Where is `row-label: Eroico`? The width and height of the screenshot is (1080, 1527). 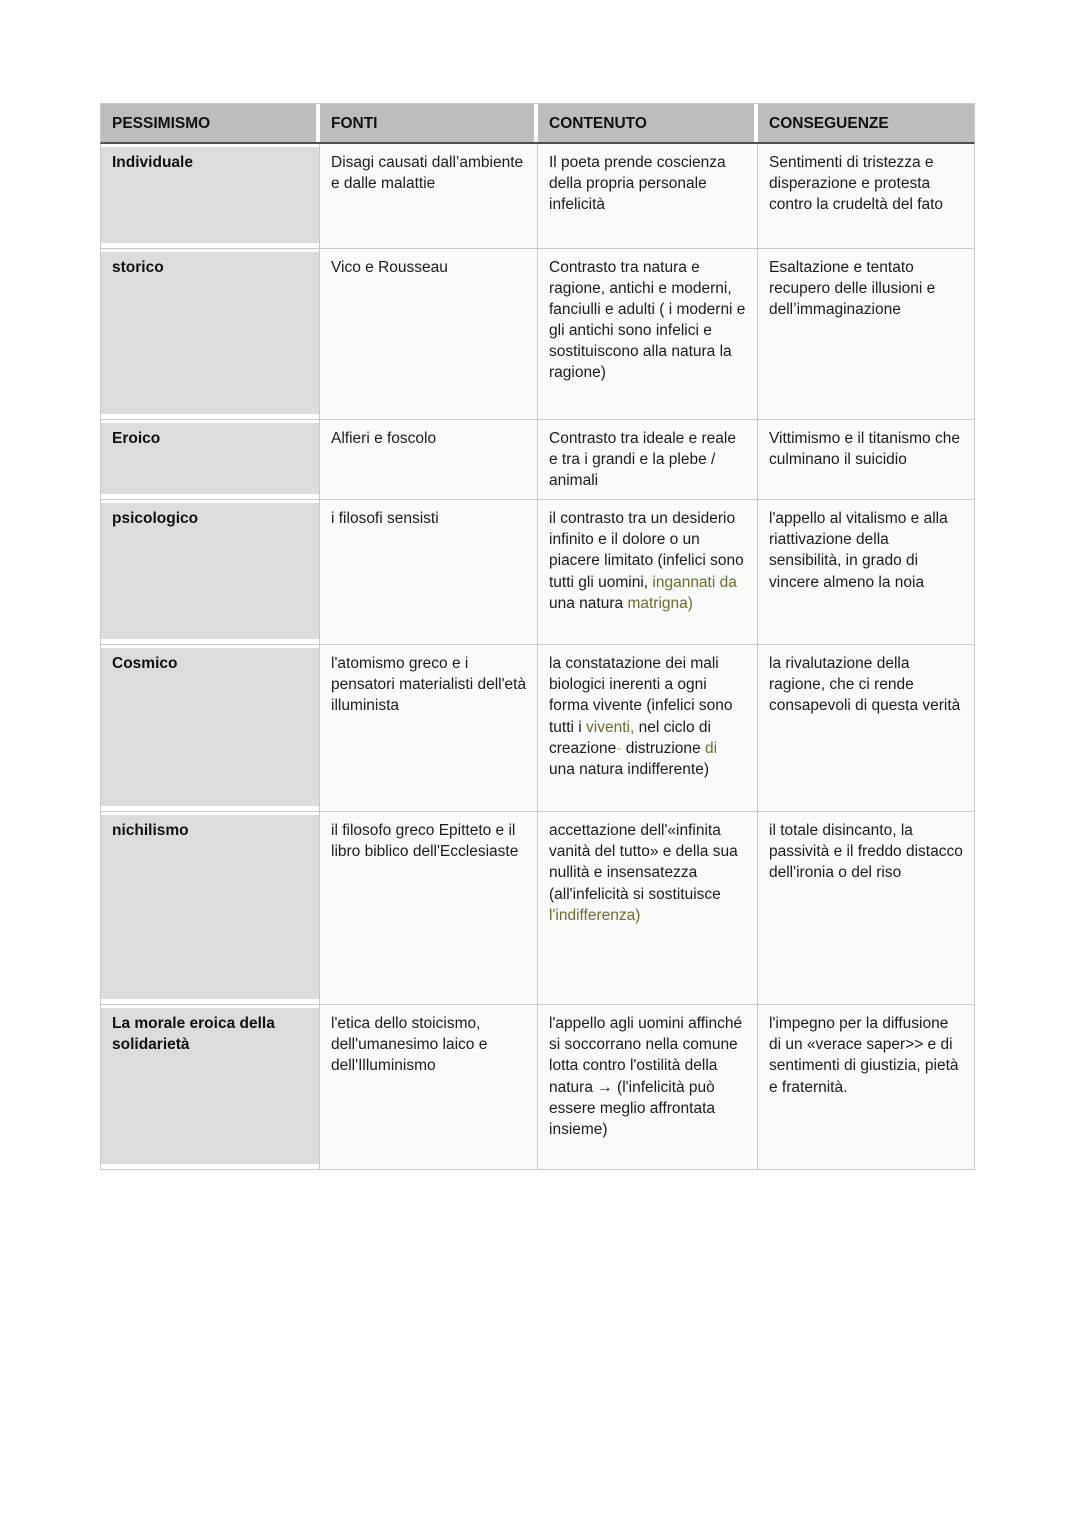
row-label: Eroico is located at coordinates (136, 439).